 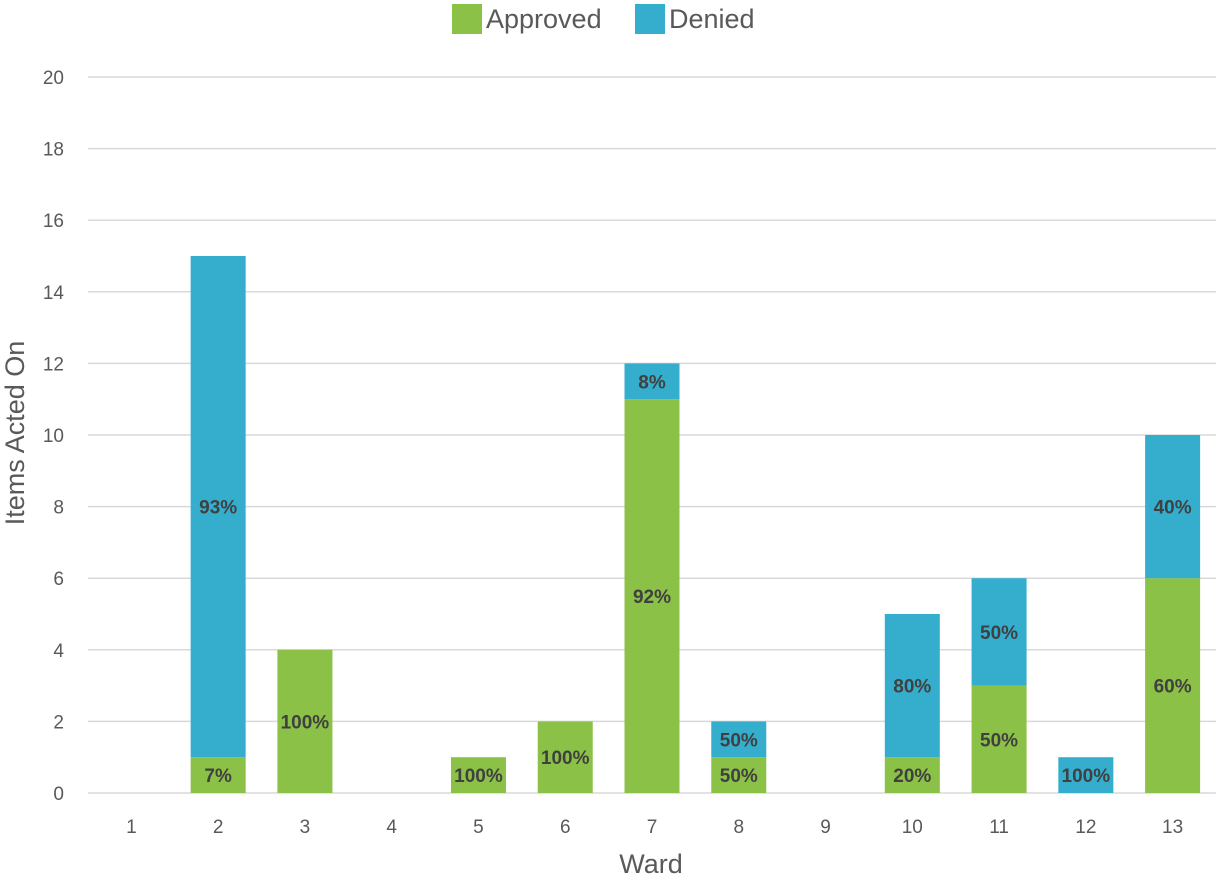 I want to click on data-label-denied-ward-12: 100%, so click(x=1086, y=776).